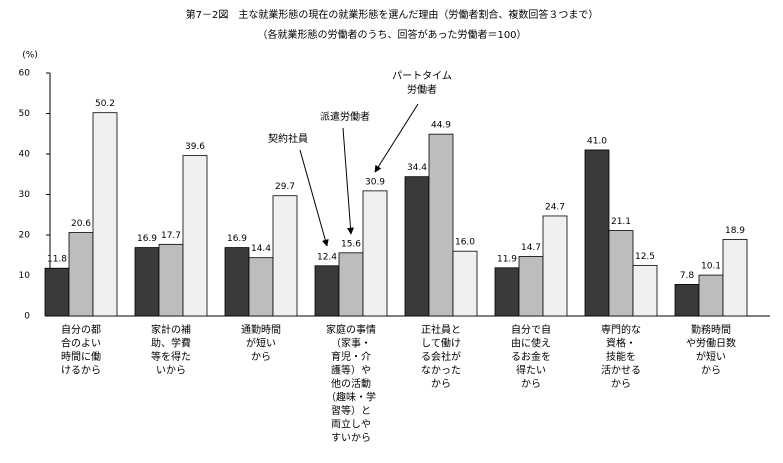 The height and width of the screenshot is (463, 783). Describe the element at coordinates (351, 370) in the screenshot. I see `x-tick-label: 護等）や` at that location.